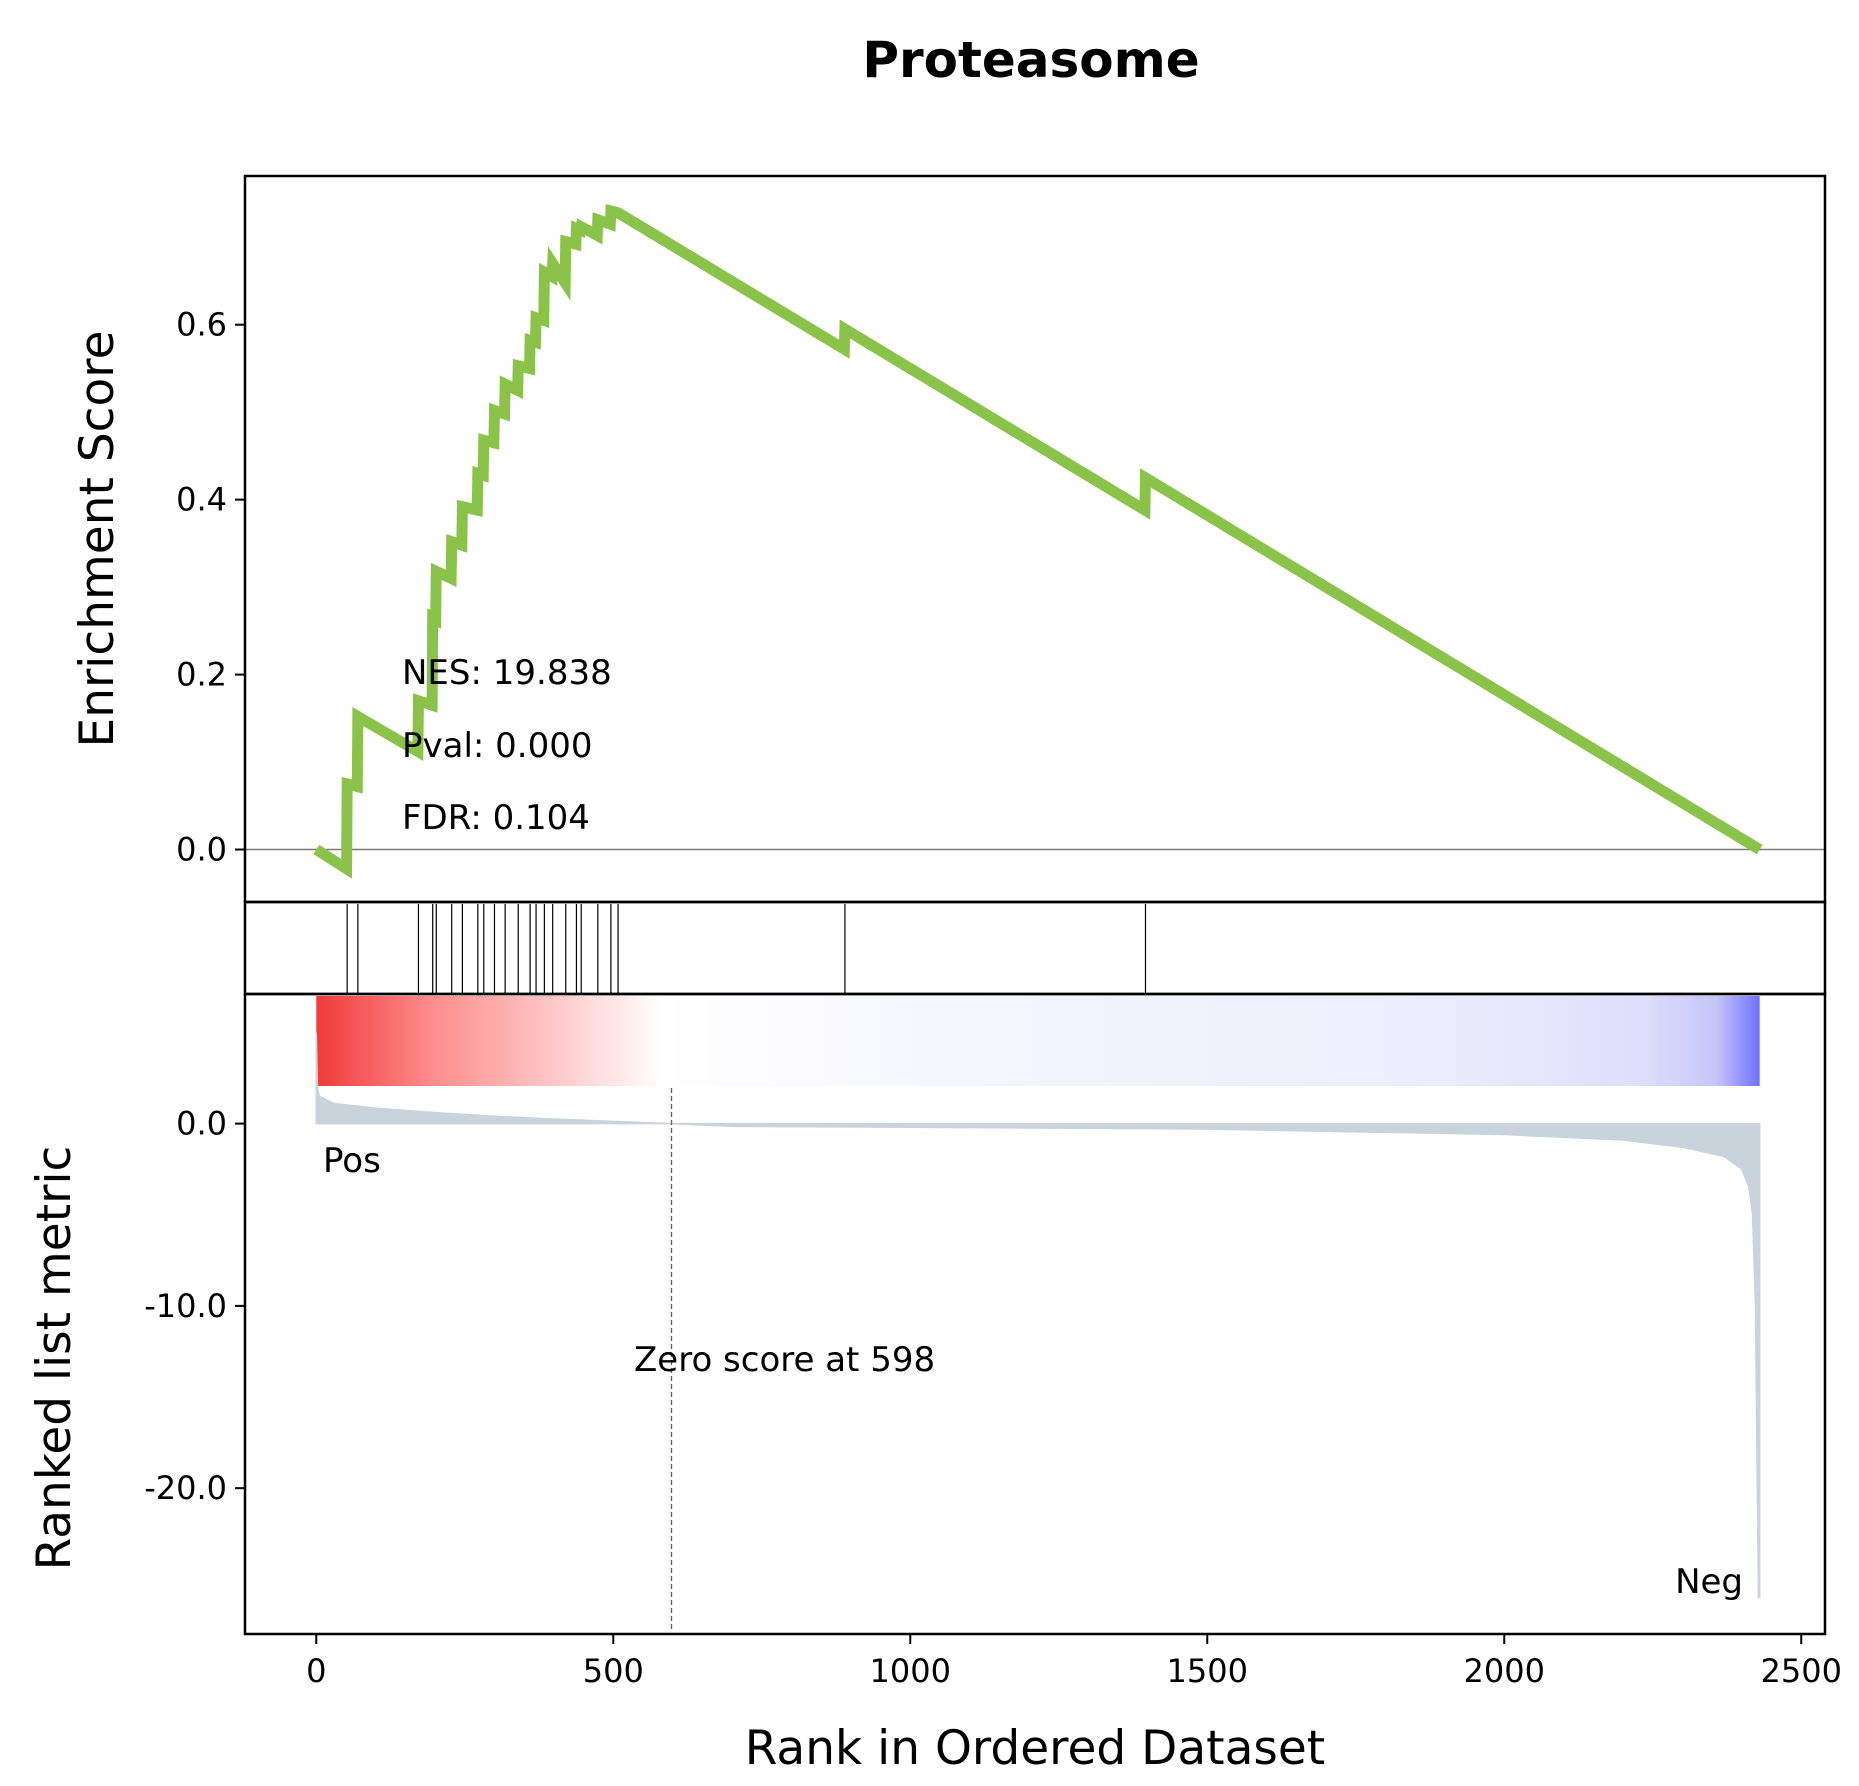  What do you see at coordinates (496, 818) in the screenshot?
I see `fdr-stat: FDR: 0.104` at bounding box center [496, 818].